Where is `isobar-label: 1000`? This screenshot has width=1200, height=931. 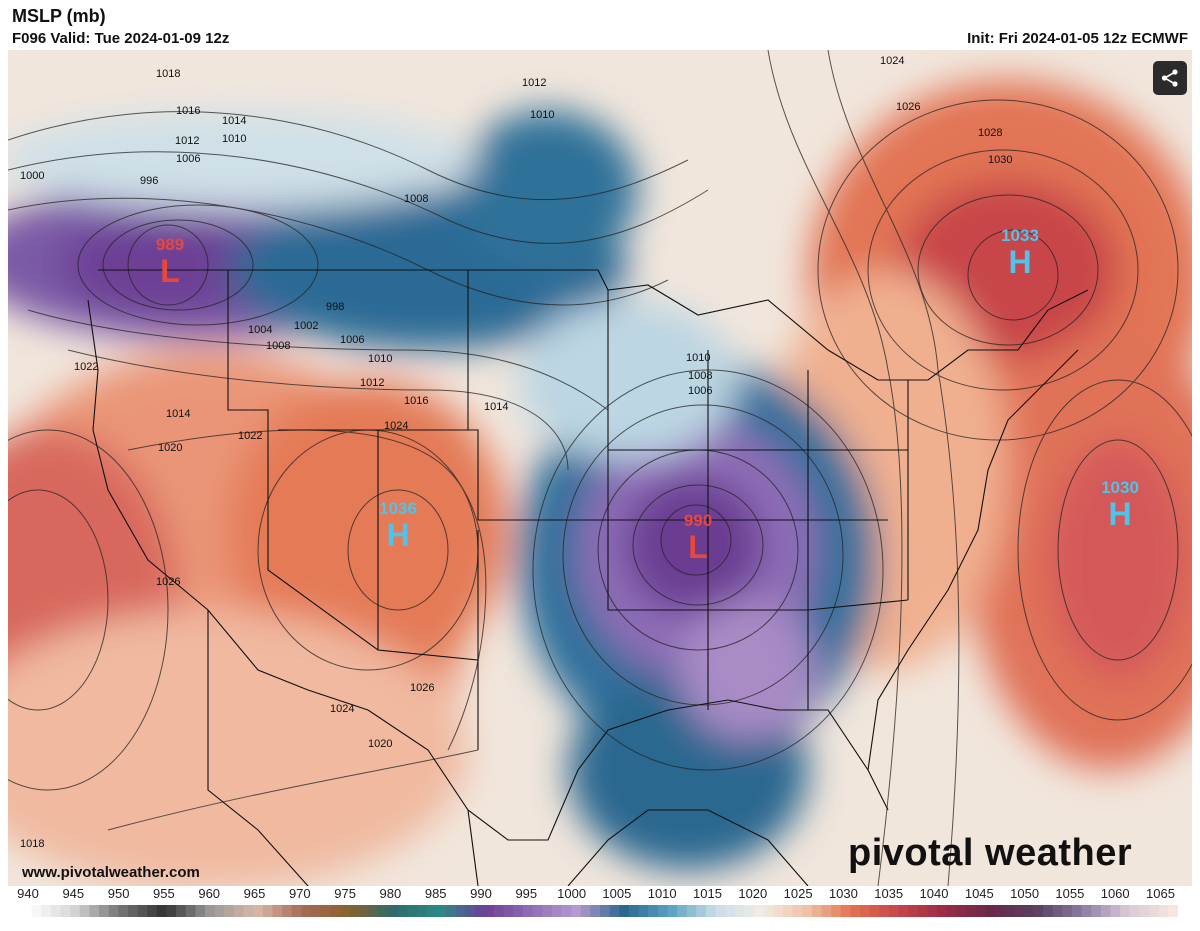
isobar-label: 1000 is located at coordinates (32, 176).